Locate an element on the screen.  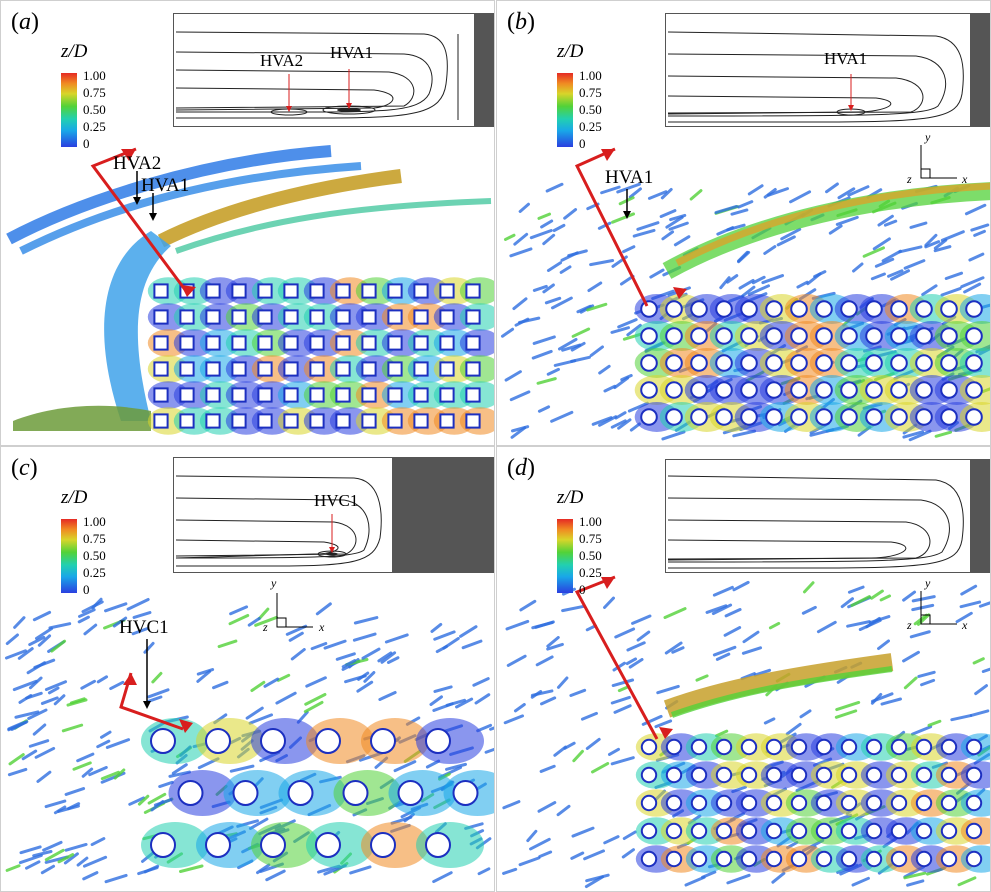
colorbar is located at coordinates (565, 556).